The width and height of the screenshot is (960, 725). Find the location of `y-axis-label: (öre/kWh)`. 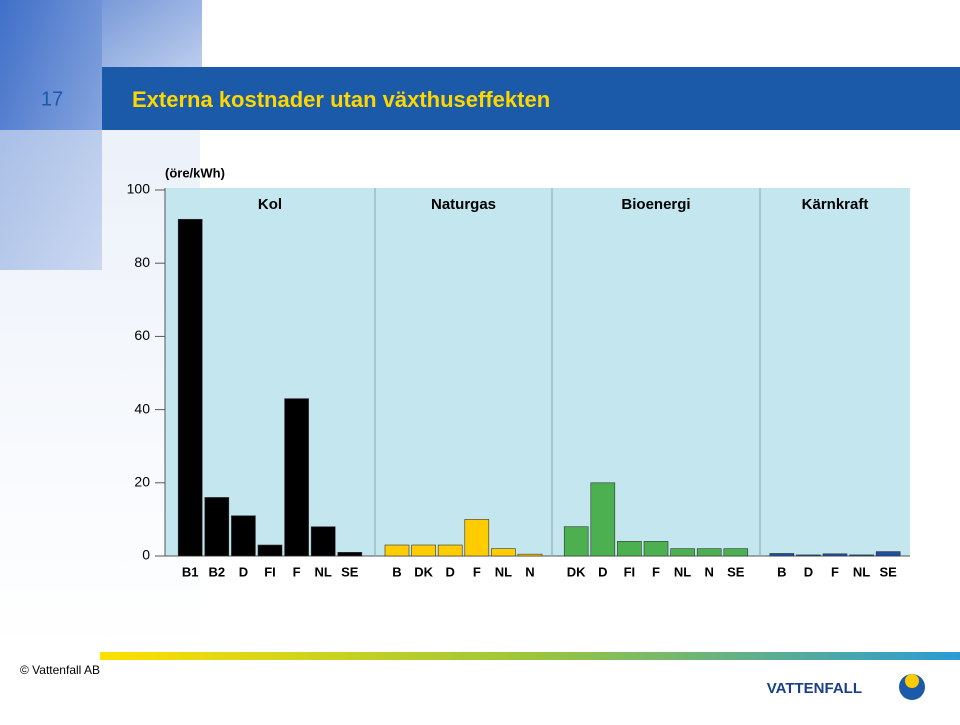

y-axis-label: (öre/kWh) is located at coordinates (195, 172).